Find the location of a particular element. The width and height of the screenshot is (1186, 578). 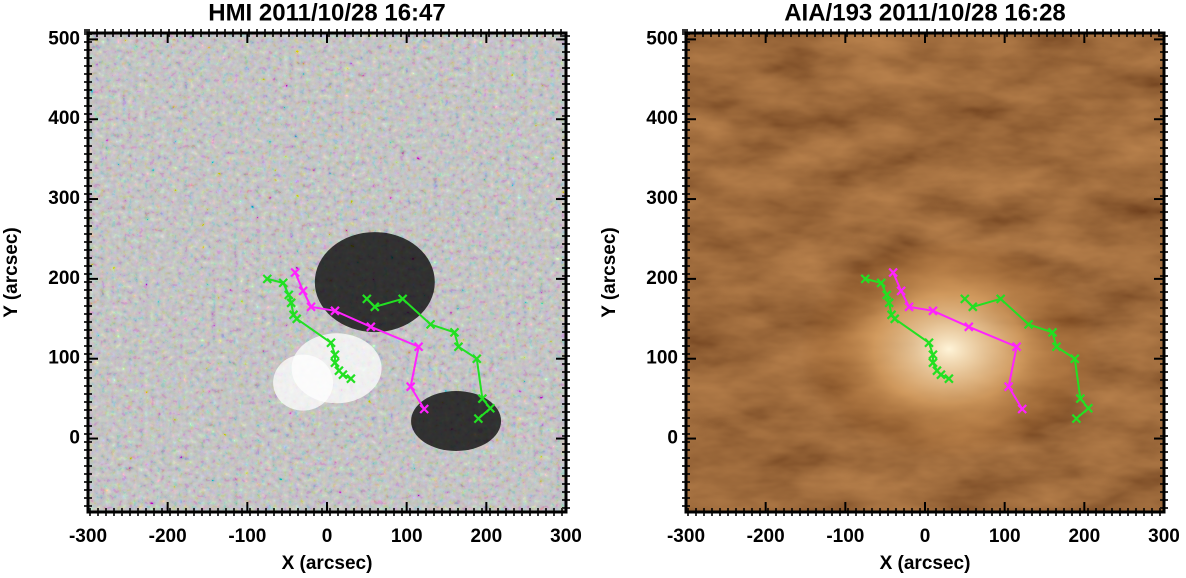

chart-title: HMI 2011/10/28 16:47 is located at coordinates (327, 13).